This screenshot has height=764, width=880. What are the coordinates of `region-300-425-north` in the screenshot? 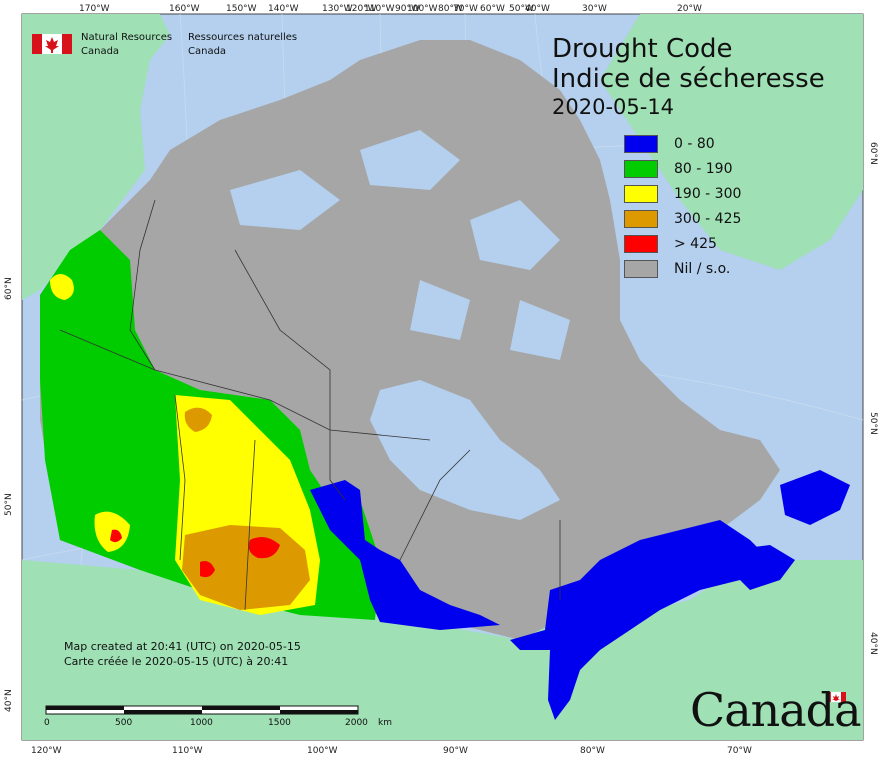 It's located at (198, 419).